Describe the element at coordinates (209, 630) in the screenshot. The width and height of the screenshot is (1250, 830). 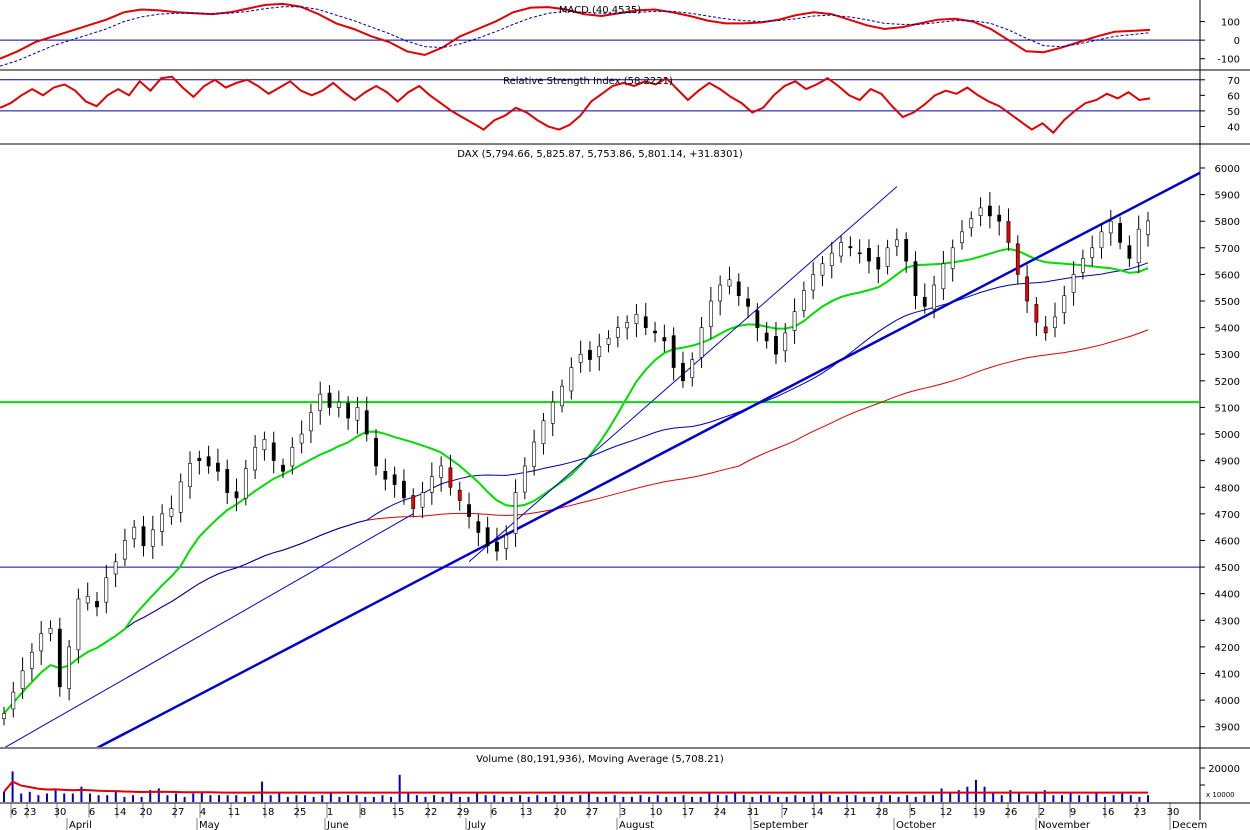
I see `trend-line` at that location.